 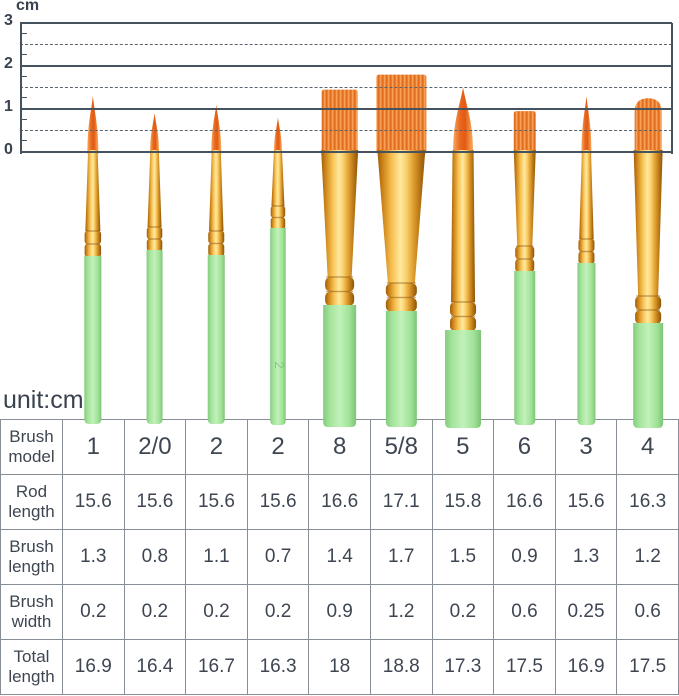 I want to click on brush-4: 2, so click(x=278, y=271).